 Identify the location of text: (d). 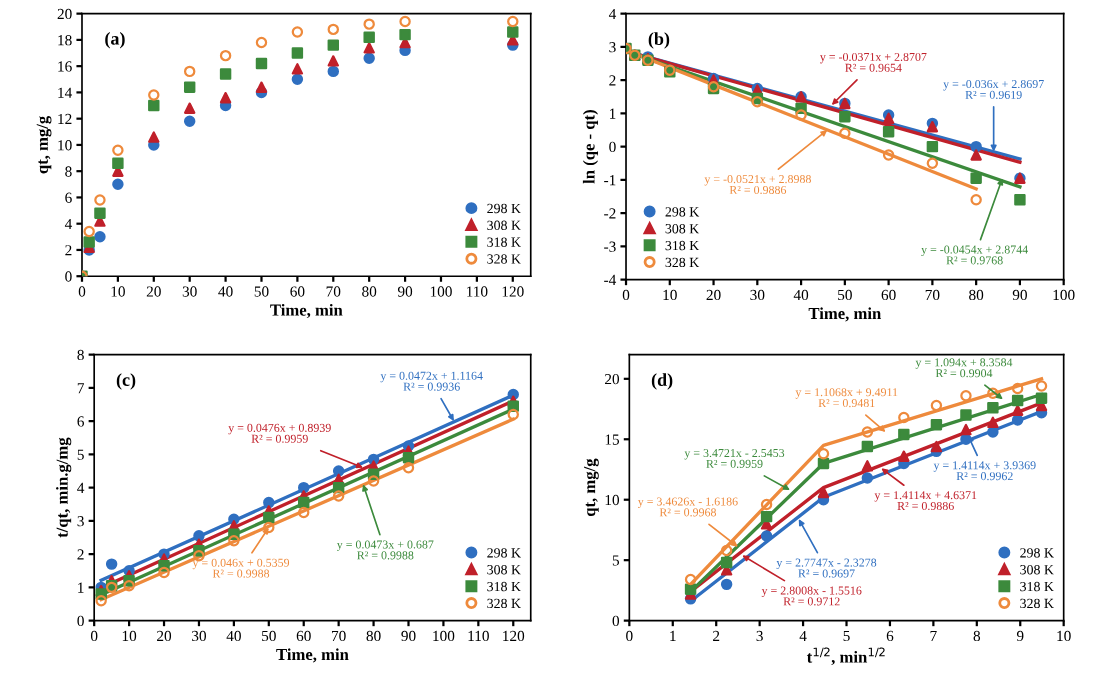
(662, 381).